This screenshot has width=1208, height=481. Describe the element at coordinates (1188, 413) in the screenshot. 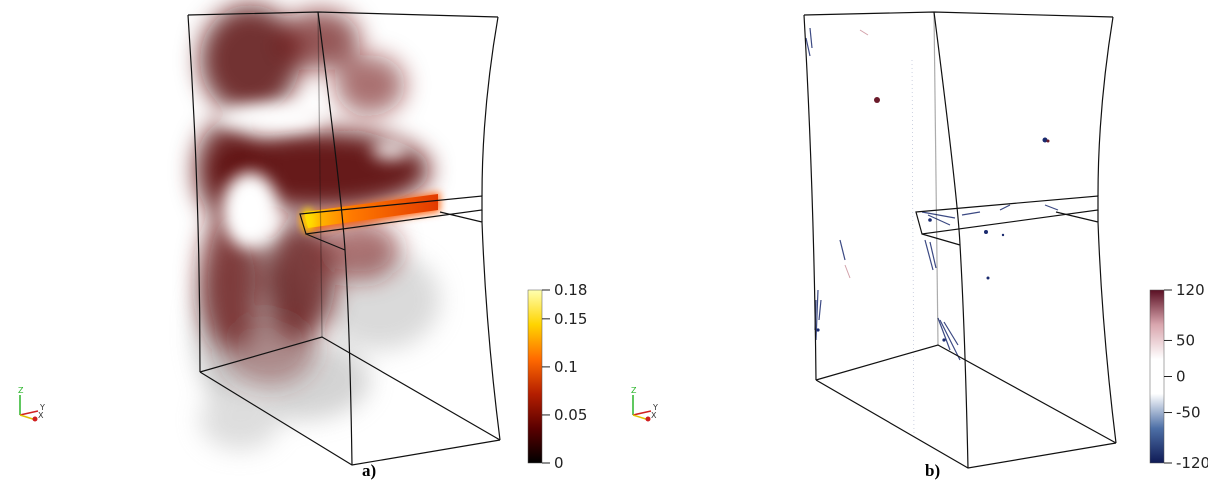

I see `colorbar-tick-label: -50` at that location.